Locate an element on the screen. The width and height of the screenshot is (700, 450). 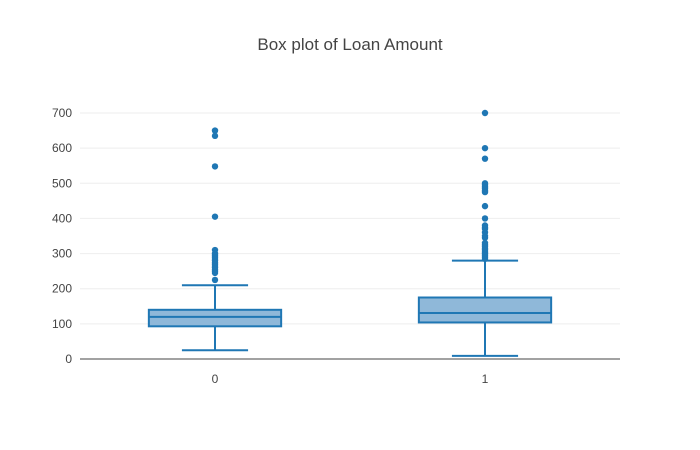
y-tick-label: 700 is located at coordinates (62, 113).